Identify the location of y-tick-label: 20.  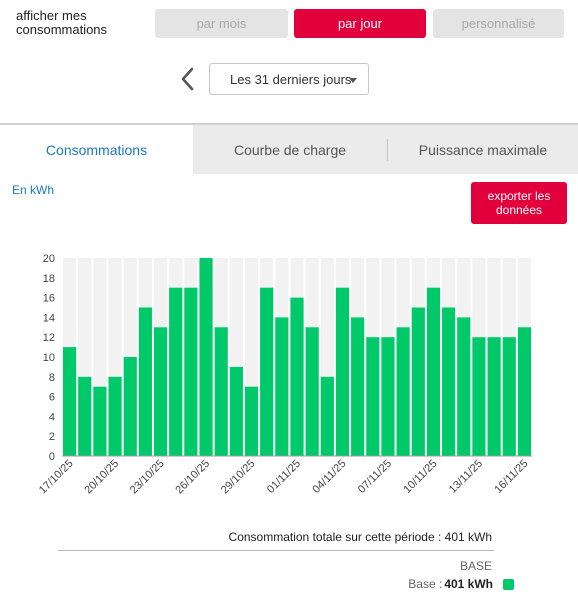
(49, 259).